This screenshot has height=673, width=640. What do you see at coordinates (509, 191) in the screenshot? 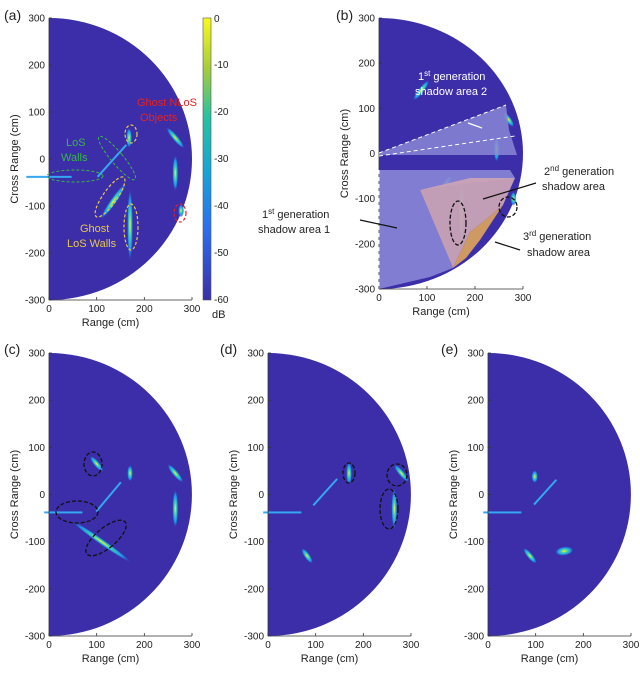
I see `arrow-2nd` at bounding box center [509, 191].